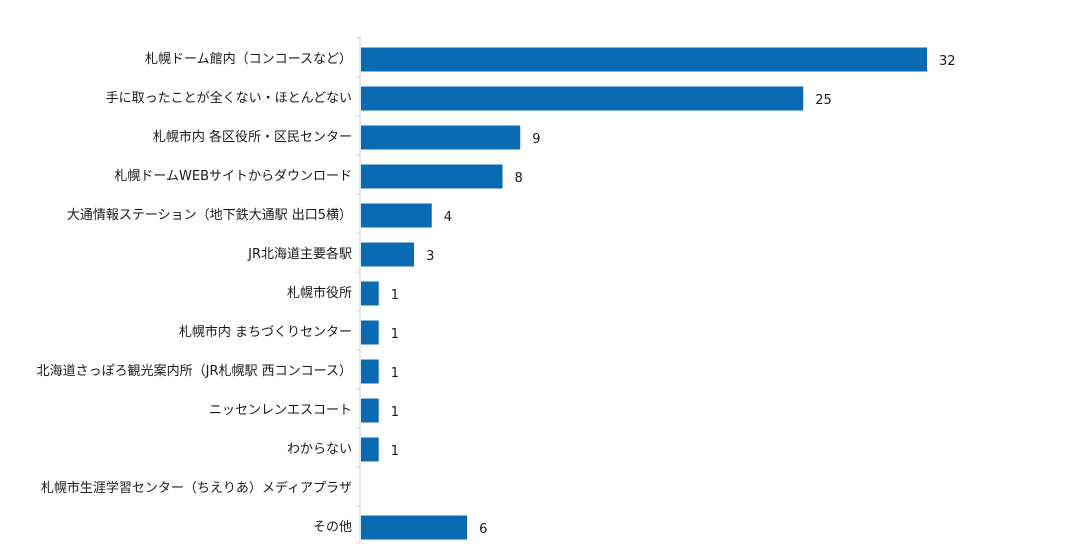 The image size is (1088, 557). What do you see at coordinates (196, 488) in the screenshot?
I see `category-label: 札幌市生涯学習センター（ちえりあ）メディアプラザ` at bounding box center [196, 488].